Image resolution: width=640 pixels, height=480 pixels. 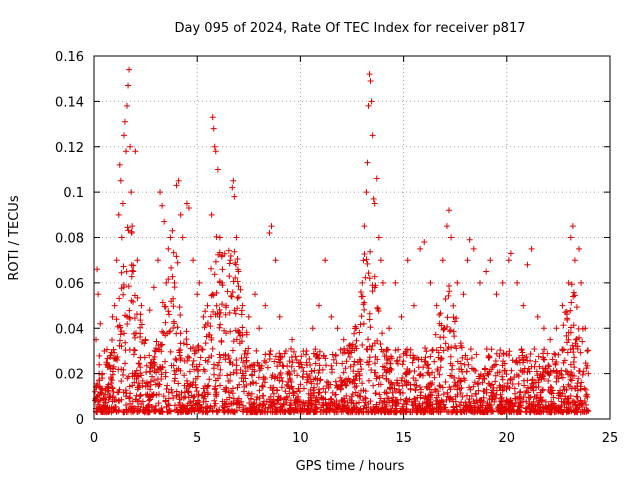 What do you see at coordinates (69, 284) in the screenshot?
I see `y-tick-label: 0.06` at bounding box center [69, 284].